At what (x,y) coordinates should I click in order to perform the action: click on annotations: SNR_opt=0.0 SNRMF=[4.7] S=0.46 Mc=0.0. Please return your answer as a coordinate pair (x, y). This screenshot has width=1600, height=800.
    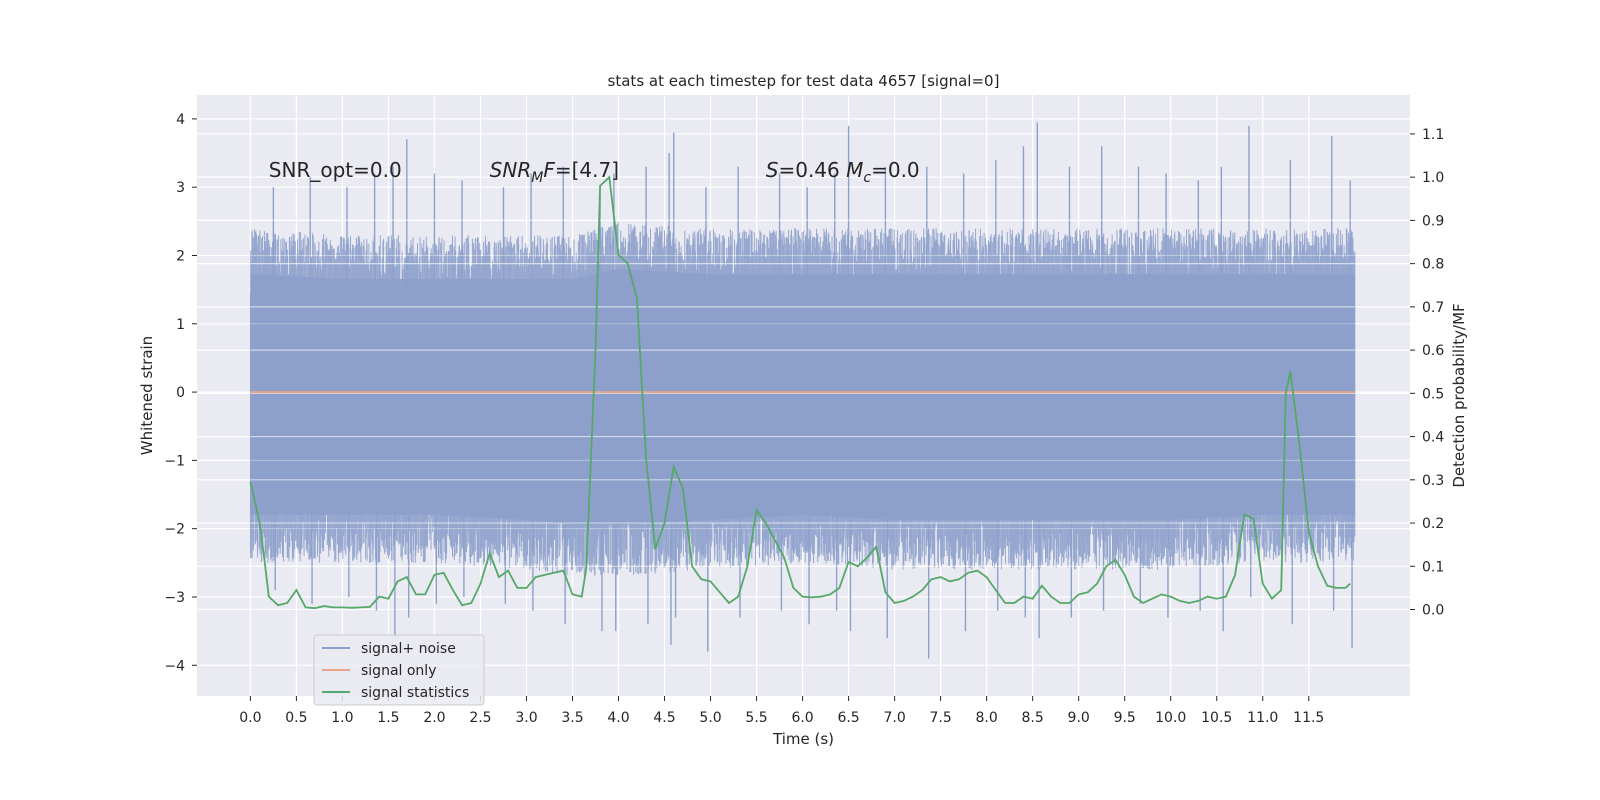
    Looking at the image, I should click on (594, 172).